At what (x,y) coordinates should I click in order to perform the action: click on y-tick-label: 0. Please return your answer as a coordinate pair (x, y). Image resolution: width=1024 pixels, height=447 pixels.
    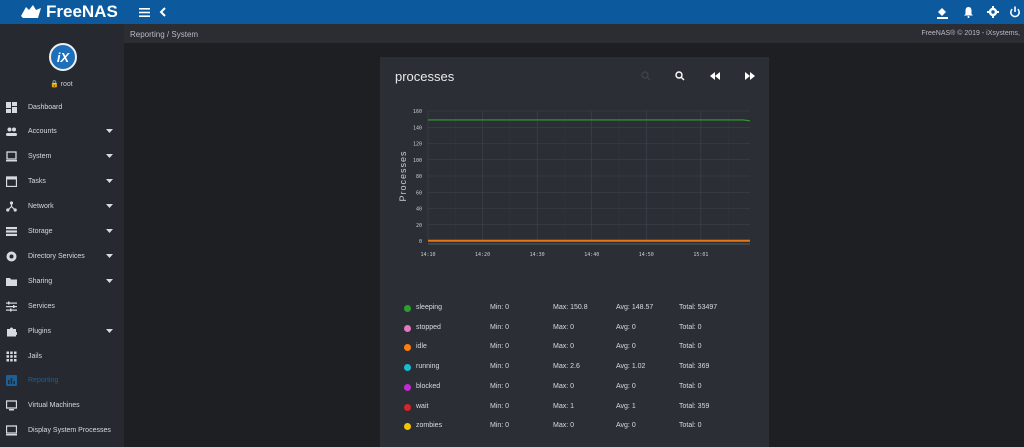
    Looking at the image, I should click on (420, 242).